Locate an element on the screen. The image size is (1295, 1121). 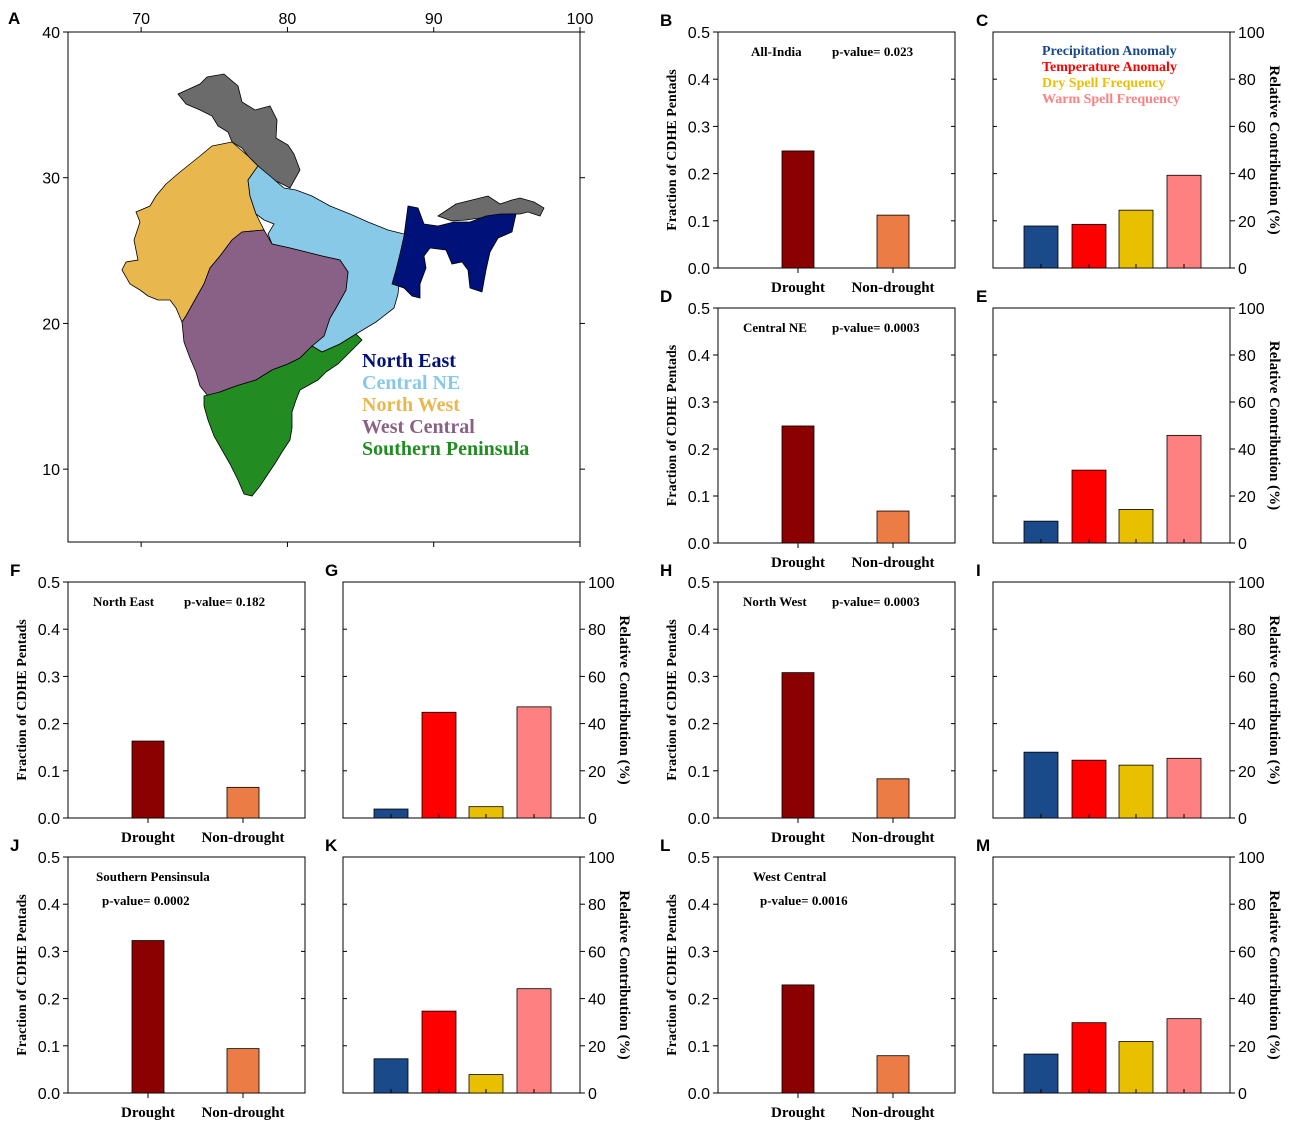
region-label: Southern Pensinsula is located at coordinates (153, 876).